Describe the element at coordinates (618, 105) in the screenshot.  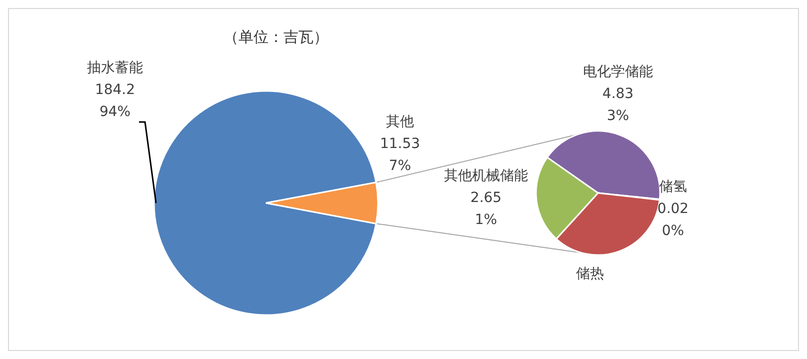
I see `data-label: 4.83 3%` at that location.